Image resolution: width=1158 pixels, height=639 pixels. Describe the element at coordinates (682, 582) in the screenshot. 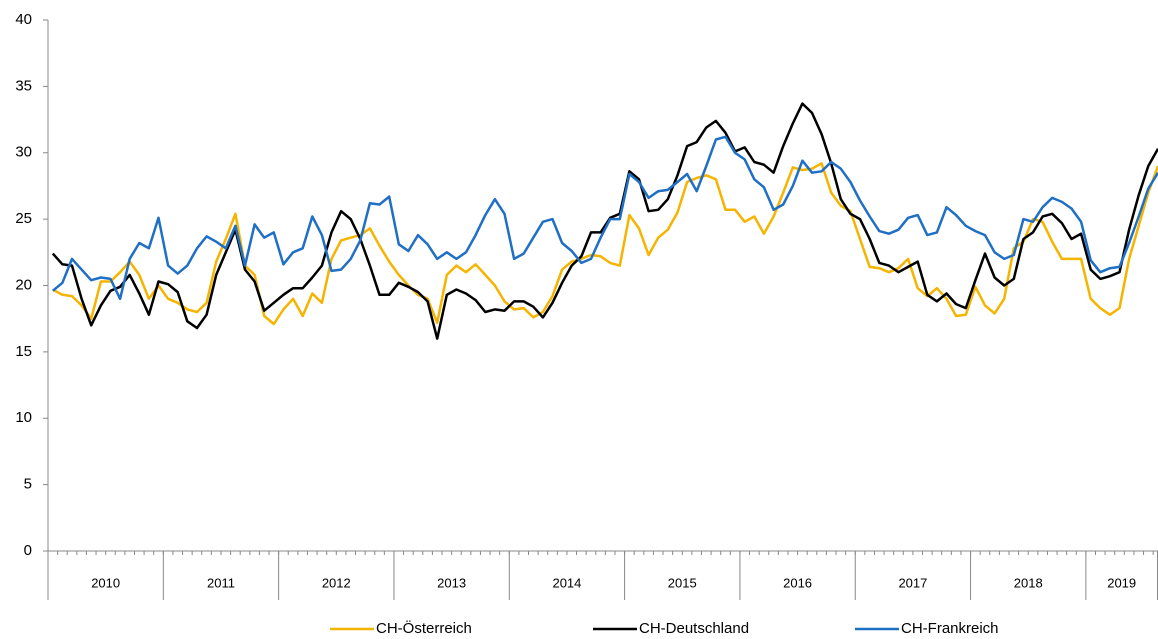

I see `x-group-label: 2015` at that location.